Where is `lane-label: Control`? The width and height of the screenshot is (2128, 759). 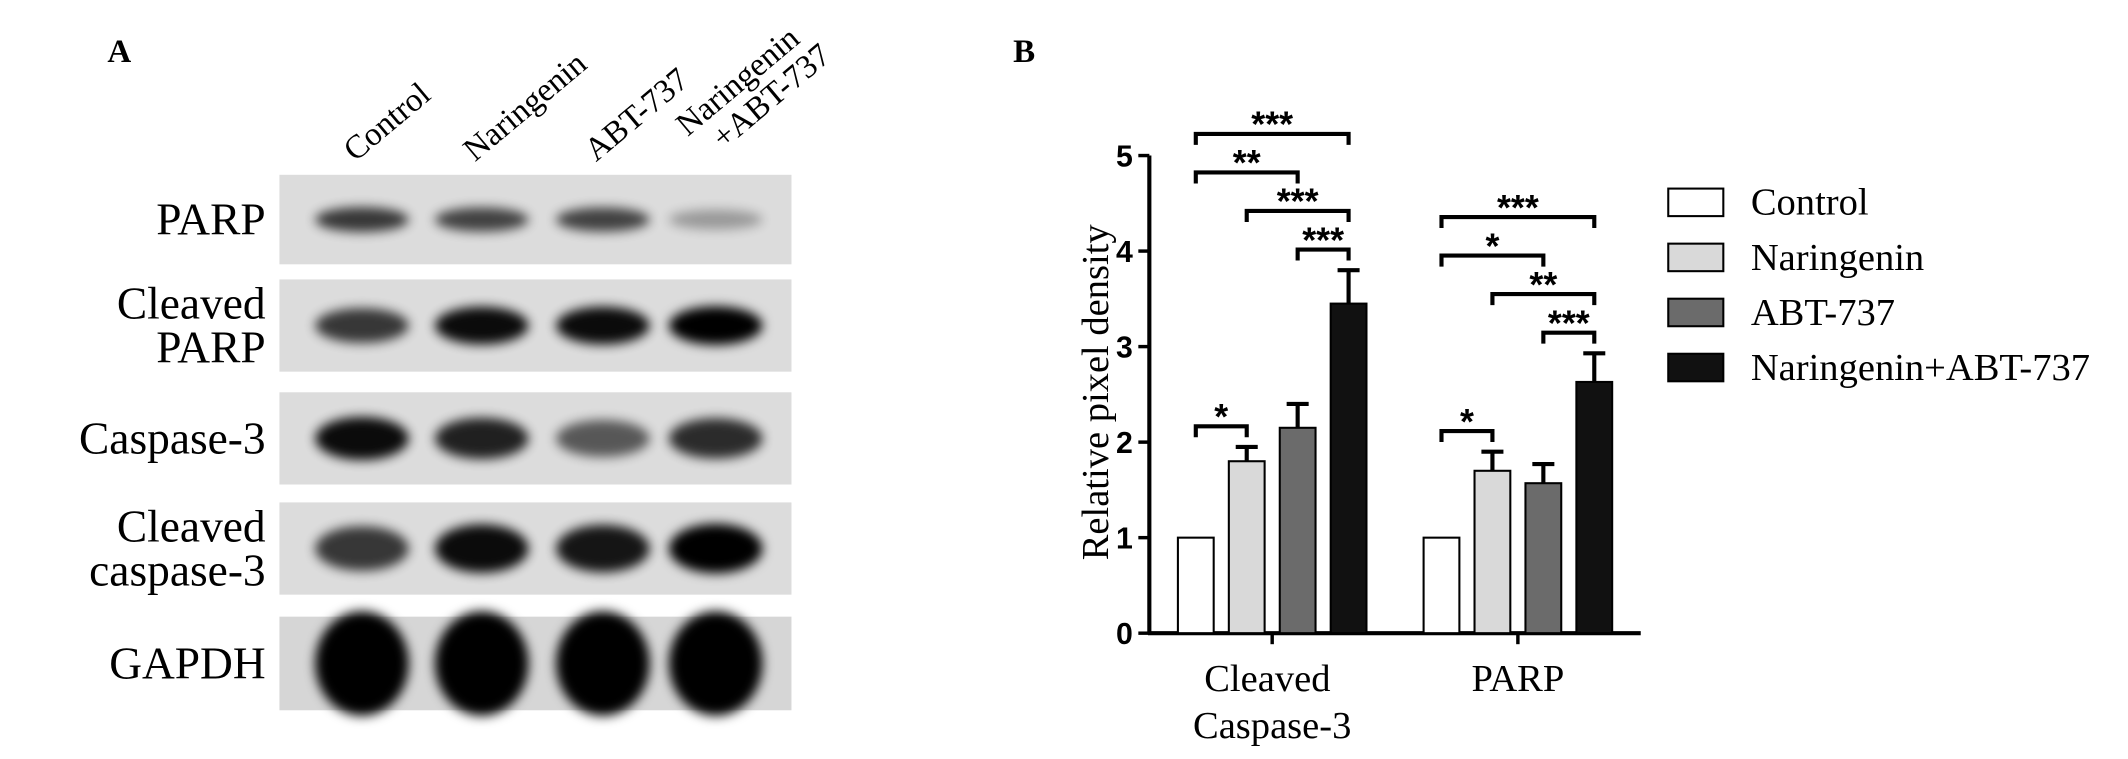 lane-label: Control is located at coordinates (387, 122).